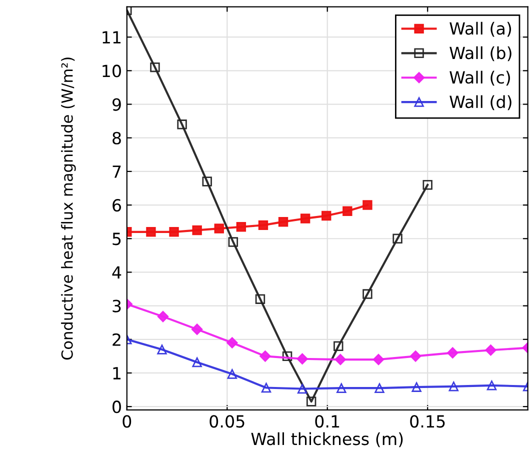  What do you see at coordinates (116, 205) in the screenshot?
I see `y-tick-label: 6` at bounding box center [116, 205].